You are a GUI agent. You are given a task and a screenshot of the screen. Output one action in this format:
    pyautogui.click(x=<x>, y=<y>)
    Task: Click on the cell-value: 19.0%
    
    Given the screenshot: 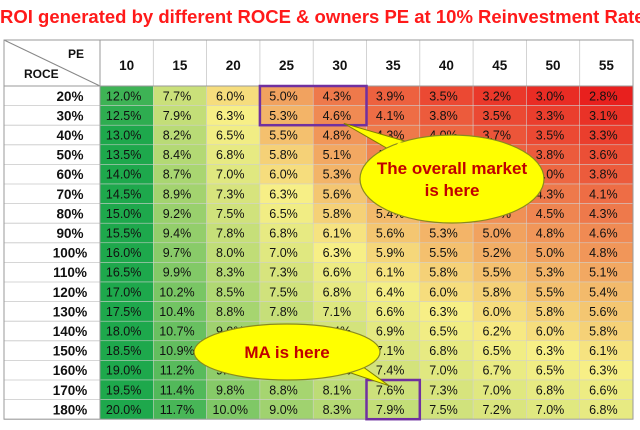 What is the action you would take?
    pyautogui.click(x=123, y=371)
    